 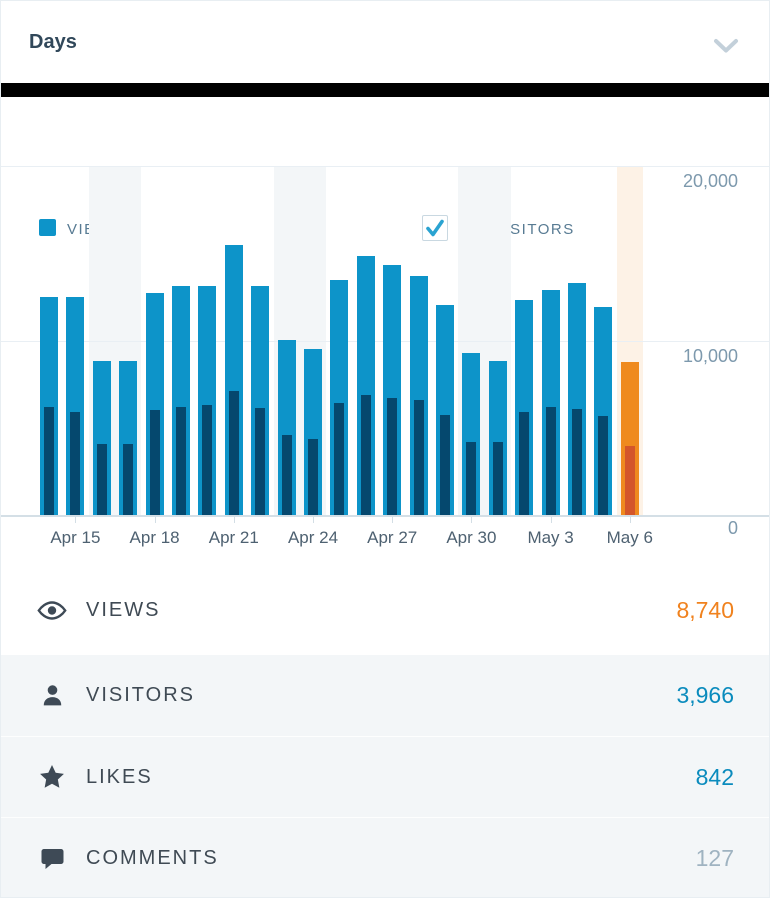 What do you see at coordinates (52, 858) in the screenshot?
I see `comment-icon` at bounding box center [52, 858].